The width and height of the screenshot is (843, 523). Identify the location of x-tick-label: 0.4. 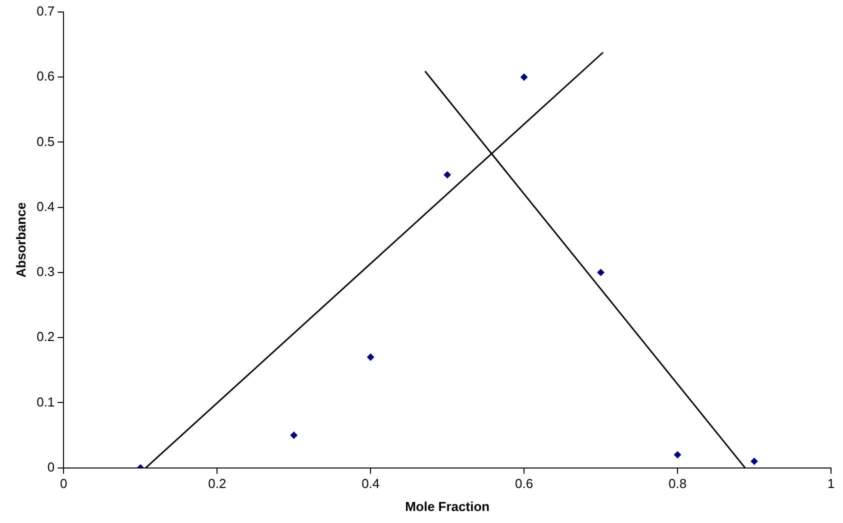
(371, 484).